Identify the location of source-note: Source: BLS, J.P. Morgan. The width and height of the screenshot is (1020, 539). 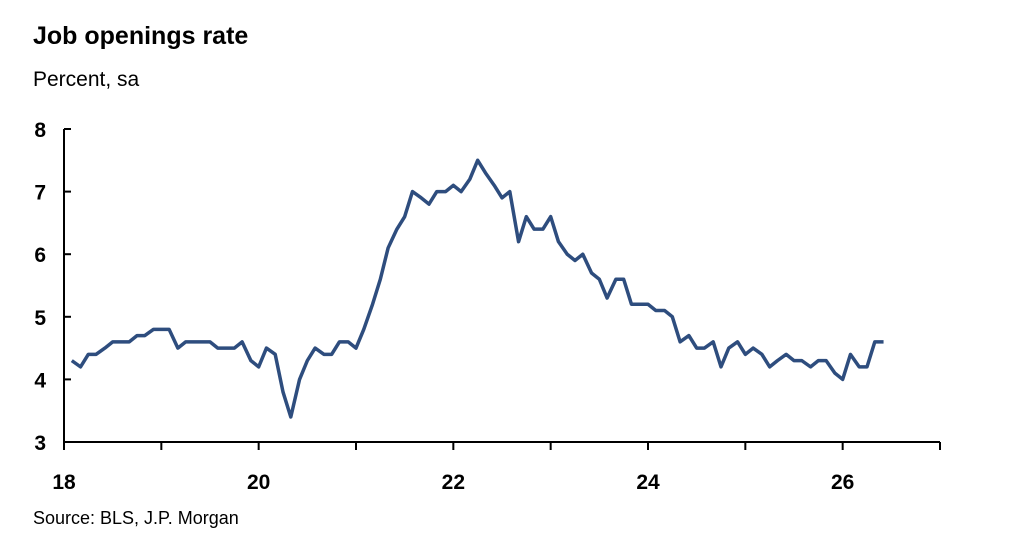
(136, 518).